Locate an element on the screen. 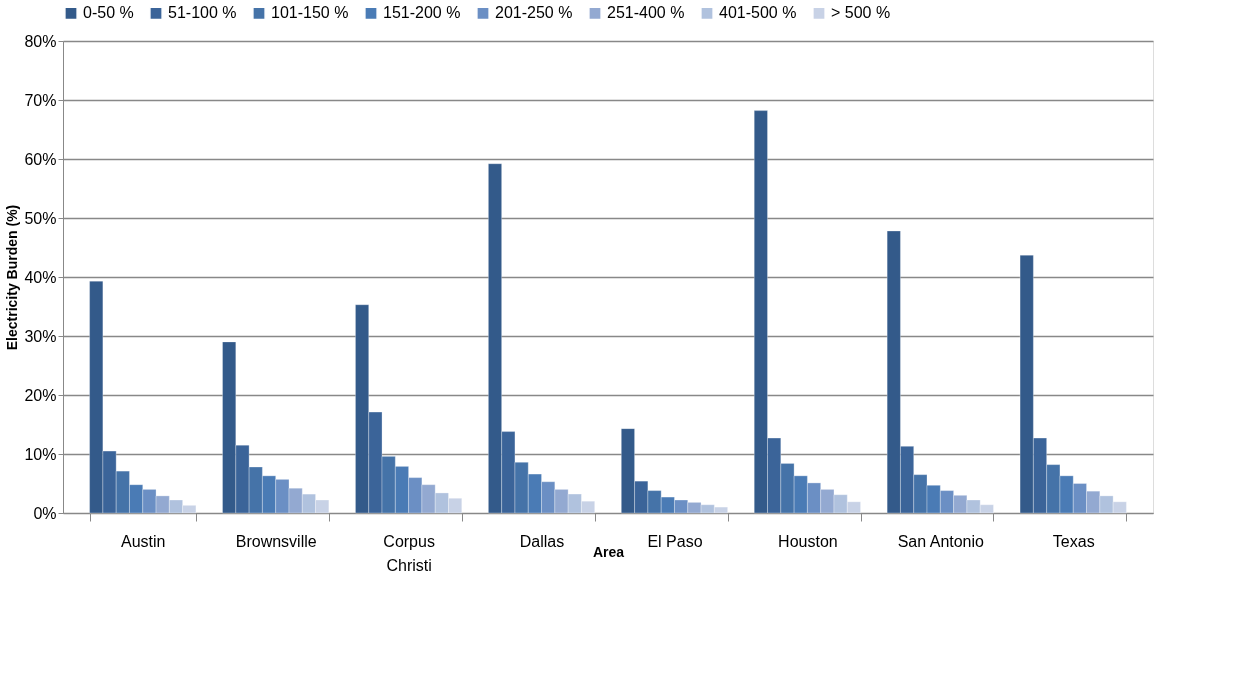 Image resolution: width=1246 pixels, height=686 pixels. legend-label: 251-400 % is located at coordinates (646, 13).